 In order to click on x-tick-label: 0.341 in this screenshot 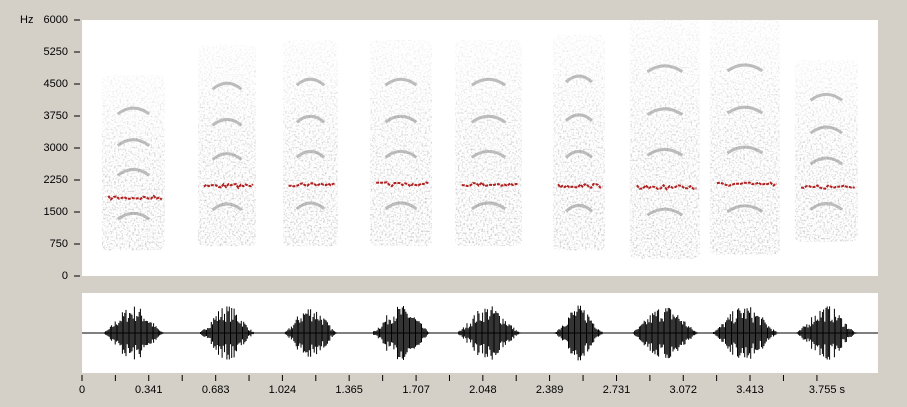, I will do `click(149, 390)`.